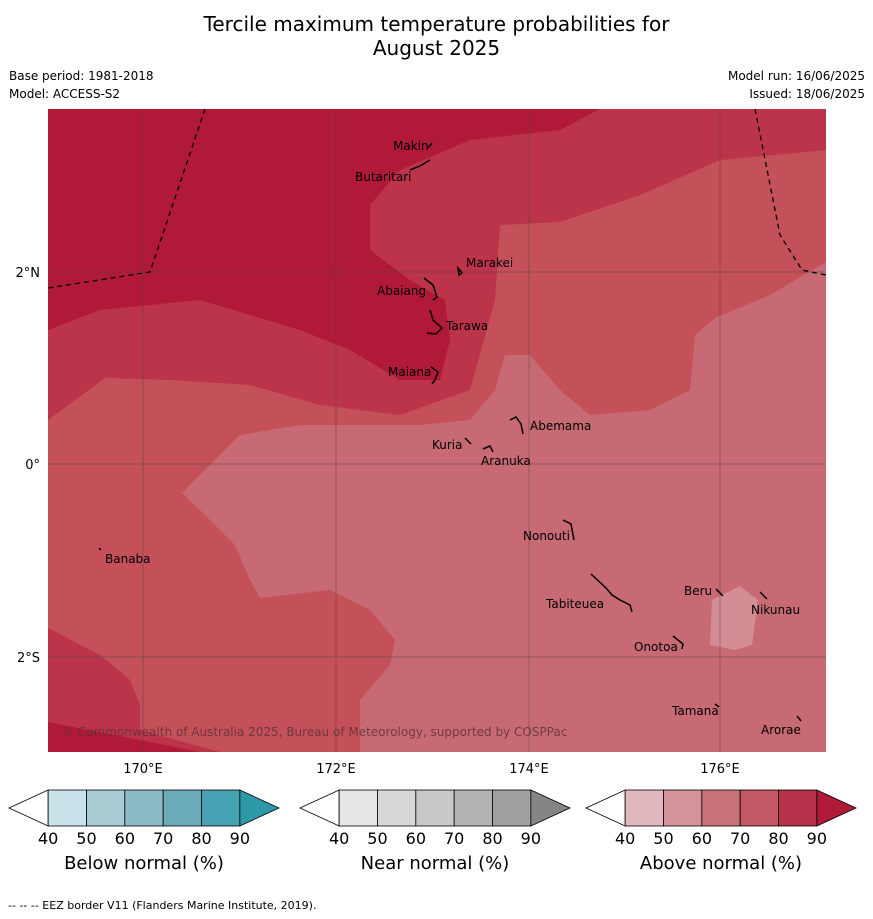 Image resolution: width=873 pixels, height=919 pixels. Describe the element at coordinates (656, 647) in the screenshot. I see `place-label: Onotoa` at that location.